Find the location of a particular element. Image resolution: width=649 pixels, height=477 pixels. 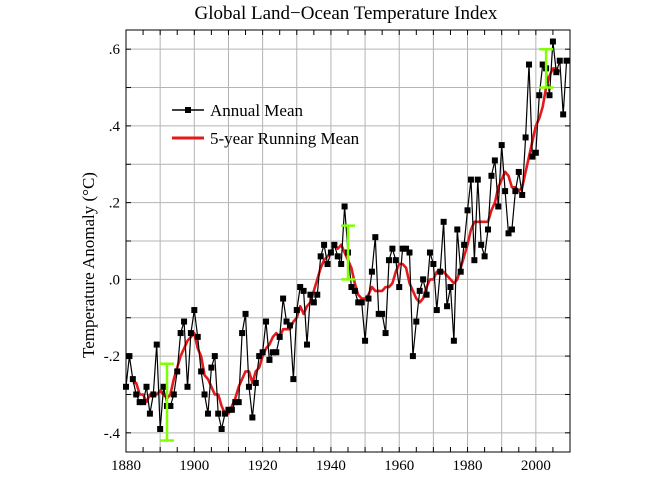

chart-title: Global Land−Ocean Temperature Index is located at coordinates (346, 13).